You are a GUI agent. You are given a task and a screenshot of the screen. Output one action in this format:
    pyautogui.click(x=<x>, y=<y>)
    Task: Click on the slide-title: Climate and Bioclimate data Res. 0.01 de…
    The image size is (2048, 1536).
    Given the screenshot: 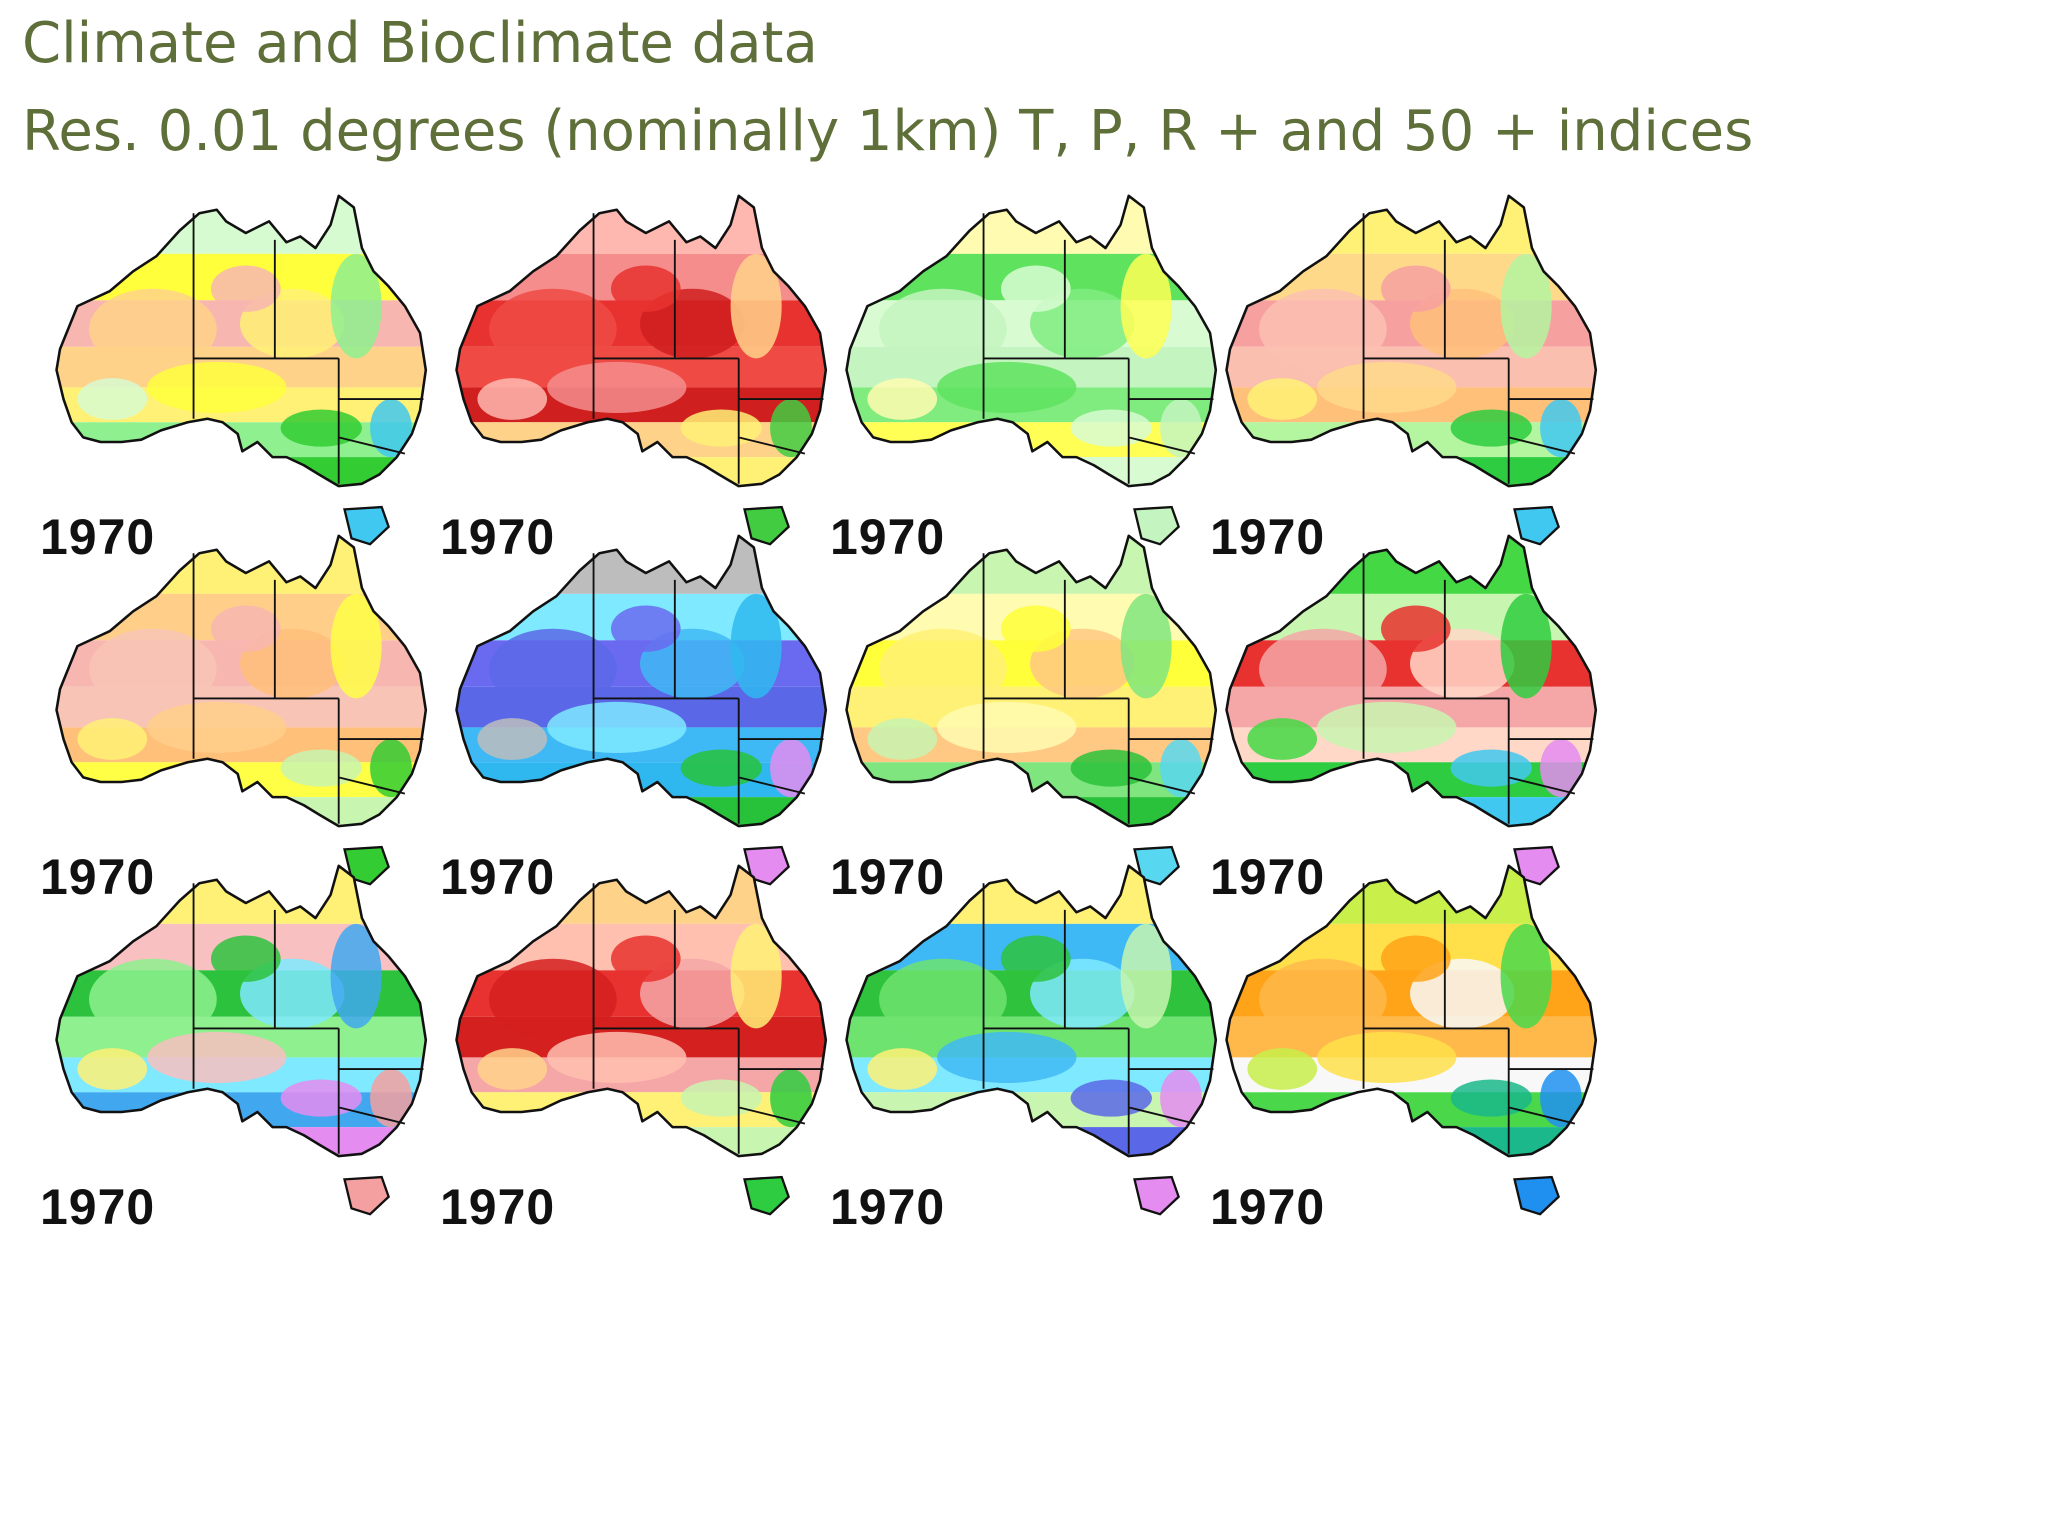 What is the action you would take?
    pyautogui.click(x=887, y=88)
    